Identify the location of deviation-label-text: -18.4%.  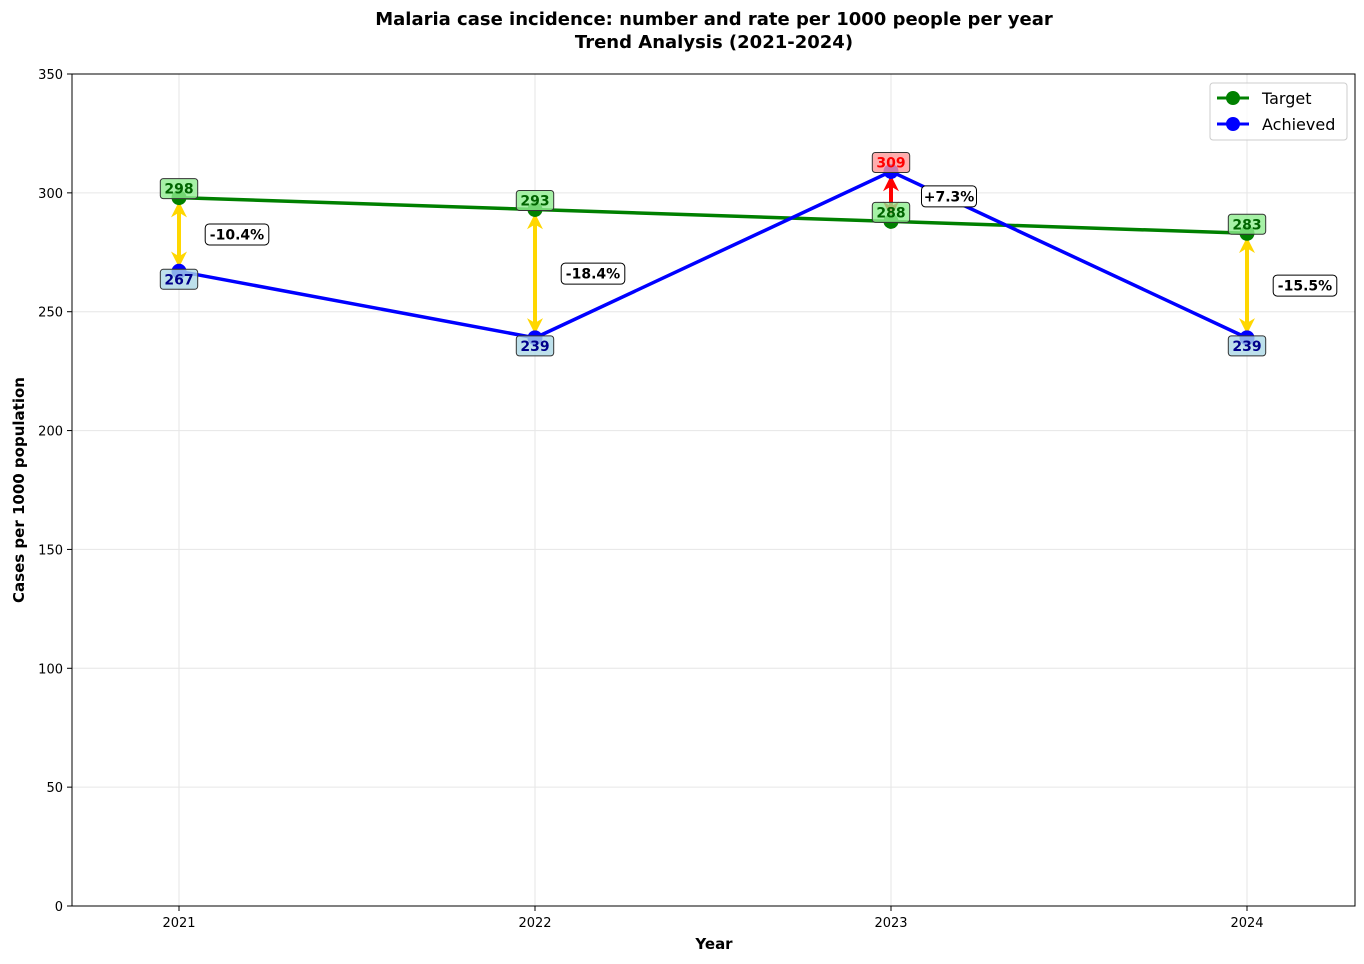
(593, 275).